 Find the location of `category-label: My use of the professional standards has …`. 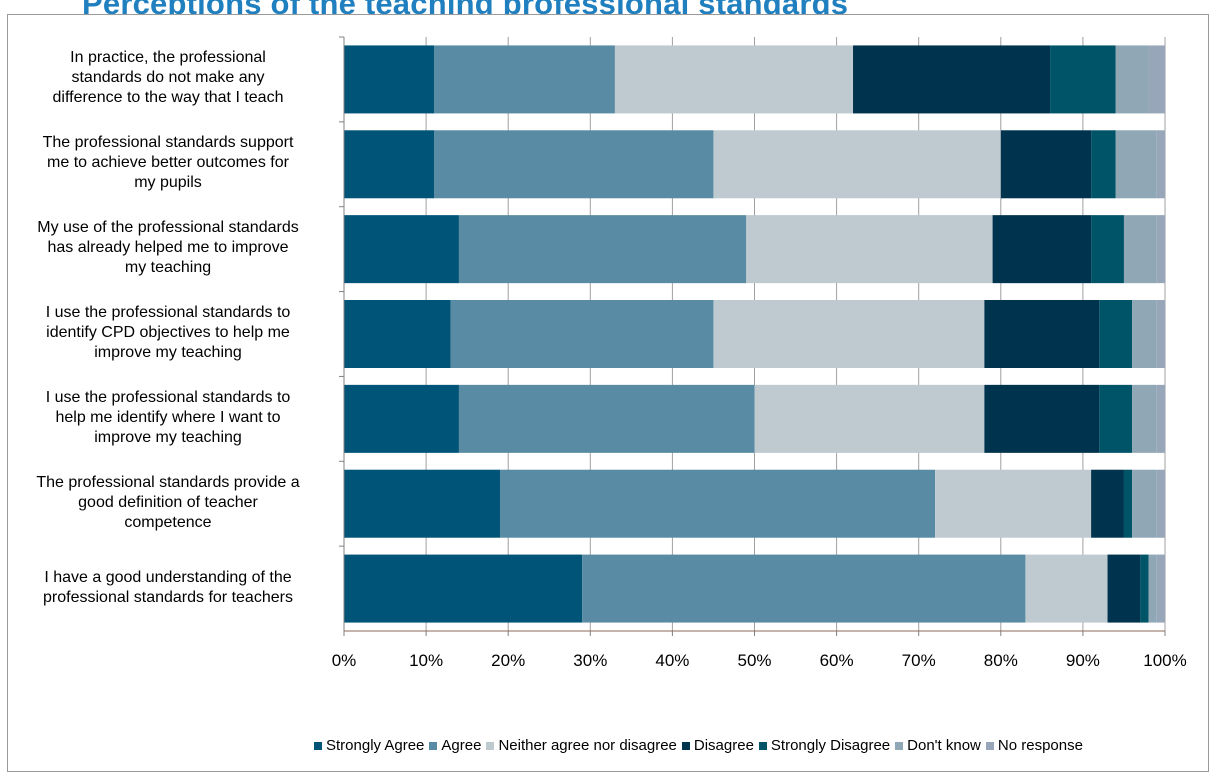

category-label: My use of the professional standards has … is located at coordinates (168, 248).